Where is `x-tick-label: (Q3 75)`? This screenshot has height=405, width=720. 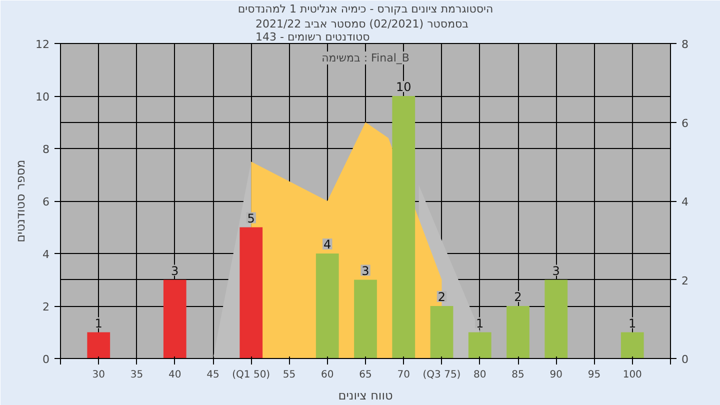 x-tick-label: (Q3 75) is located at coordinates (441, 375).